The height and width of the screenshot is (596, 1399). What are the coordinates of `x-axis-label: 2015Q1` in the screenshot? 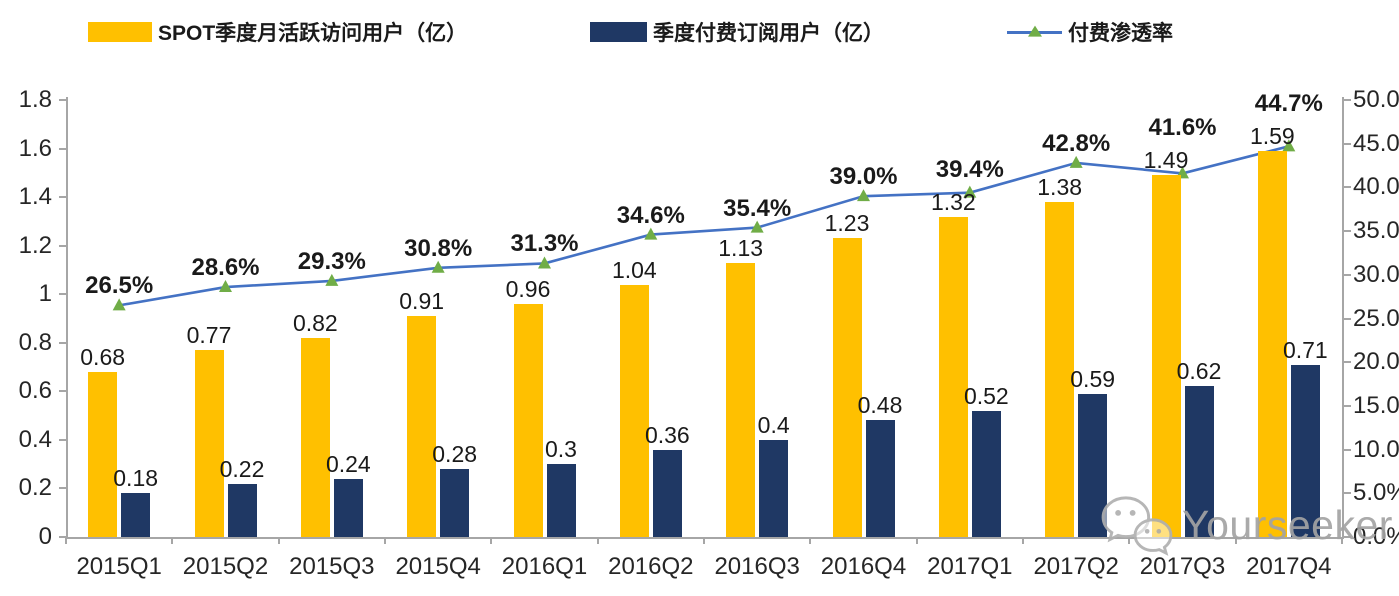 It's located at (119, 566).